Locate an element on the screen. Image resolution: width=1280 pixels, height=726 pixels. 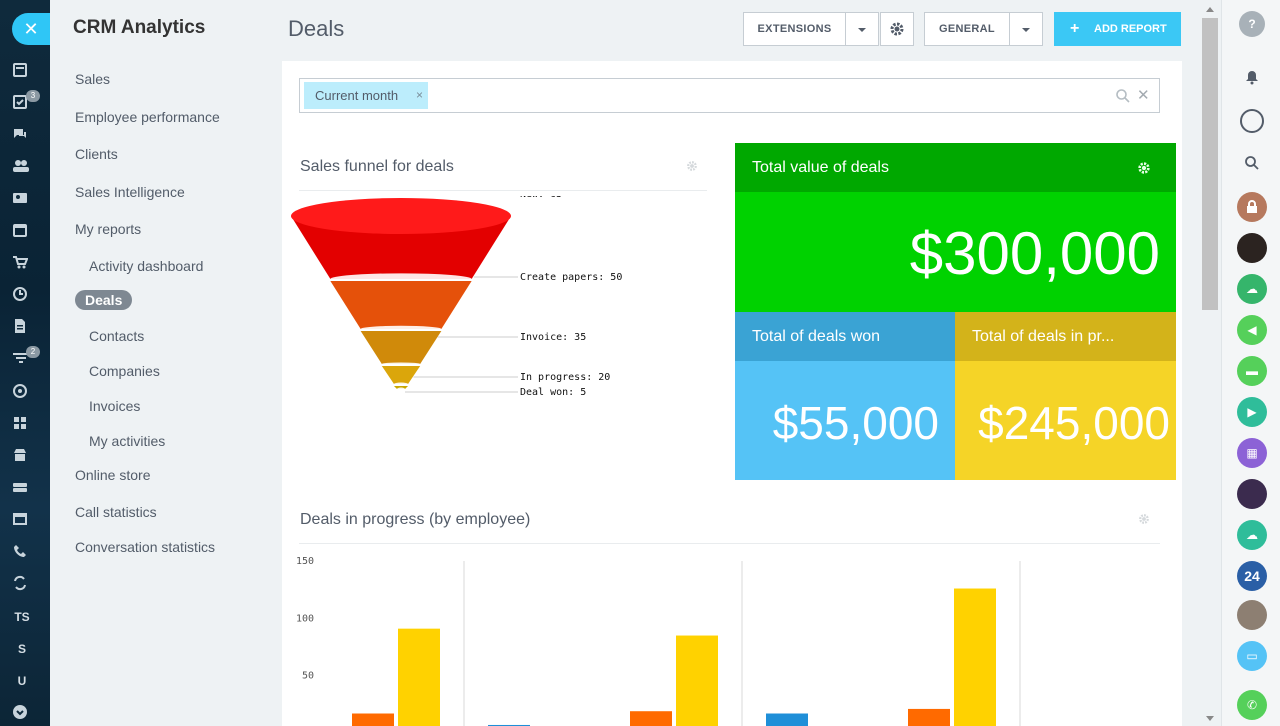
bitrix24-icon: 24 is located at coordinates (1252, 576).